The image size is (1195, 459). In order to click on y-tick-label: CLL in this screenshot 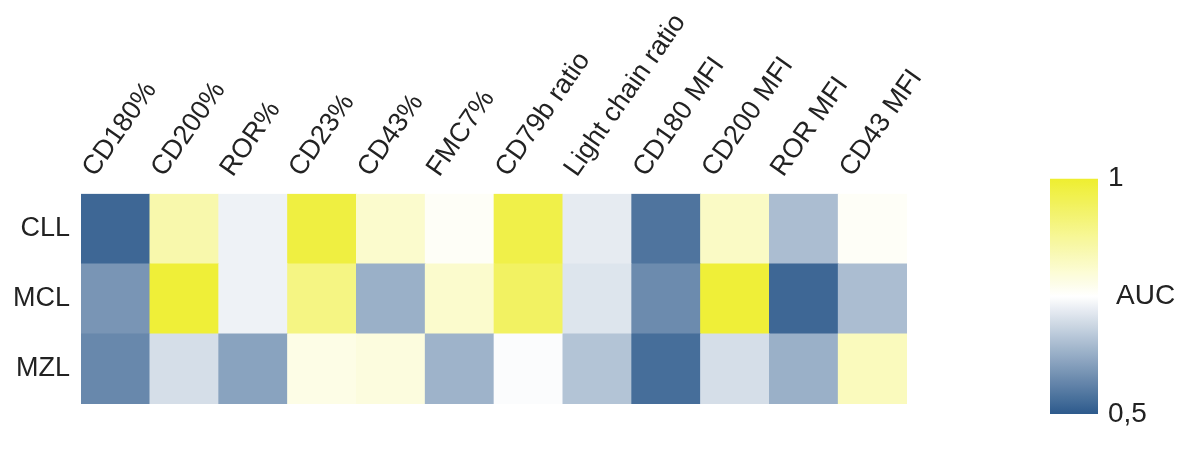, I will do `click(45, 227)`.